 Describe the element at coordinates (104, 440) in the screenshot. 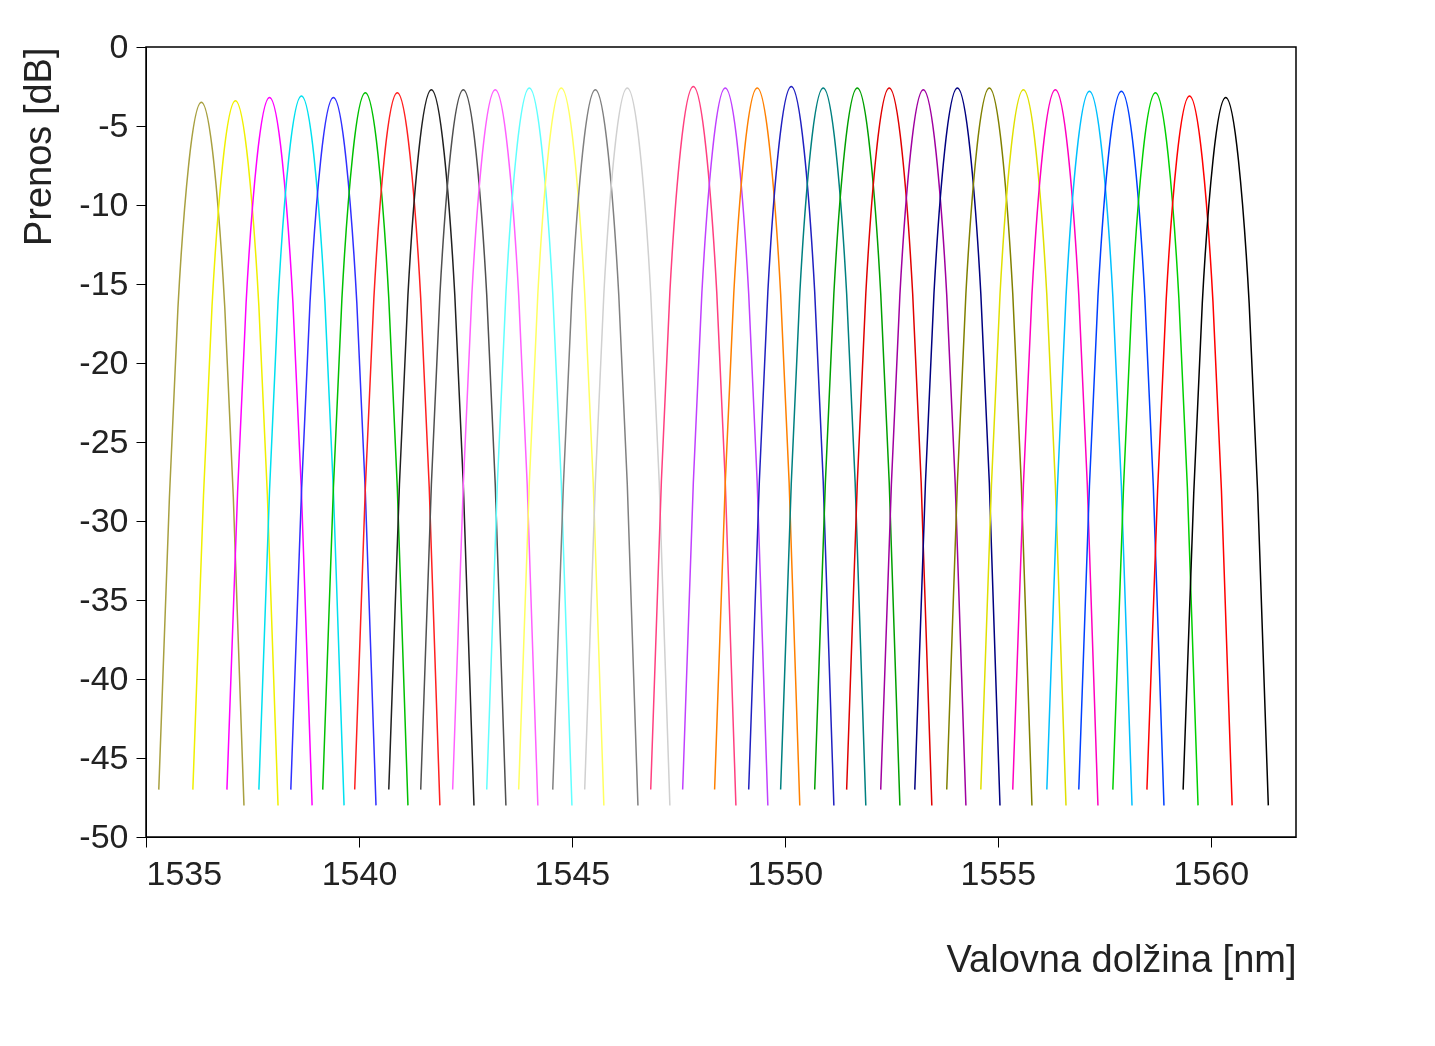

I see `y-tick-label: -25` at that location.